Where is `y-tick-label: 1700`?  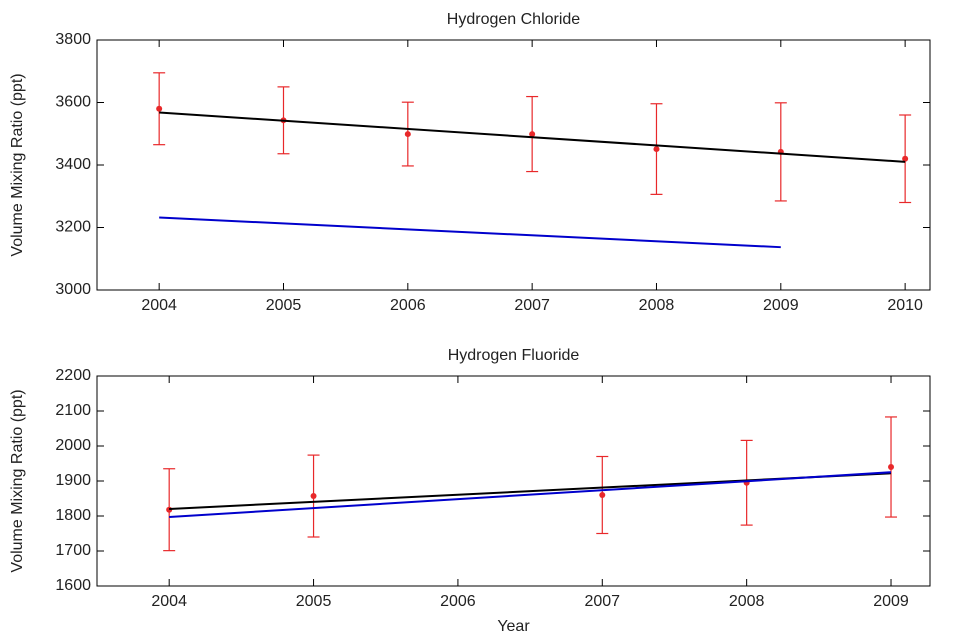
y-tick-label: 1700 is located at coordinates (73, 550).